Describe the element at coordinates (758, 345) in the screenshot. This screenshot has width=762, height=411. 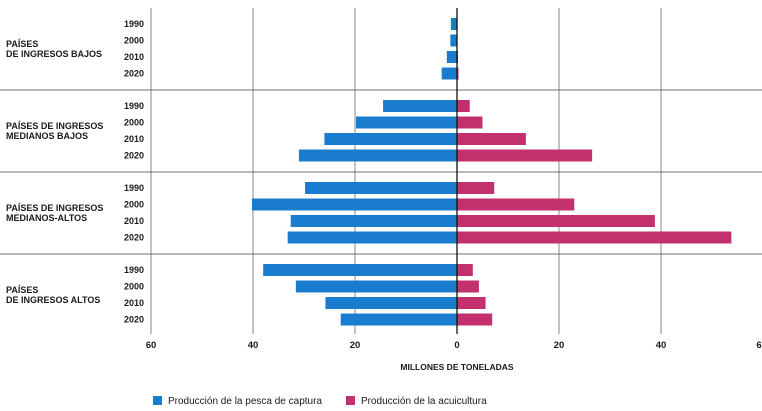
I see `x-tick-label: 6` at that location.